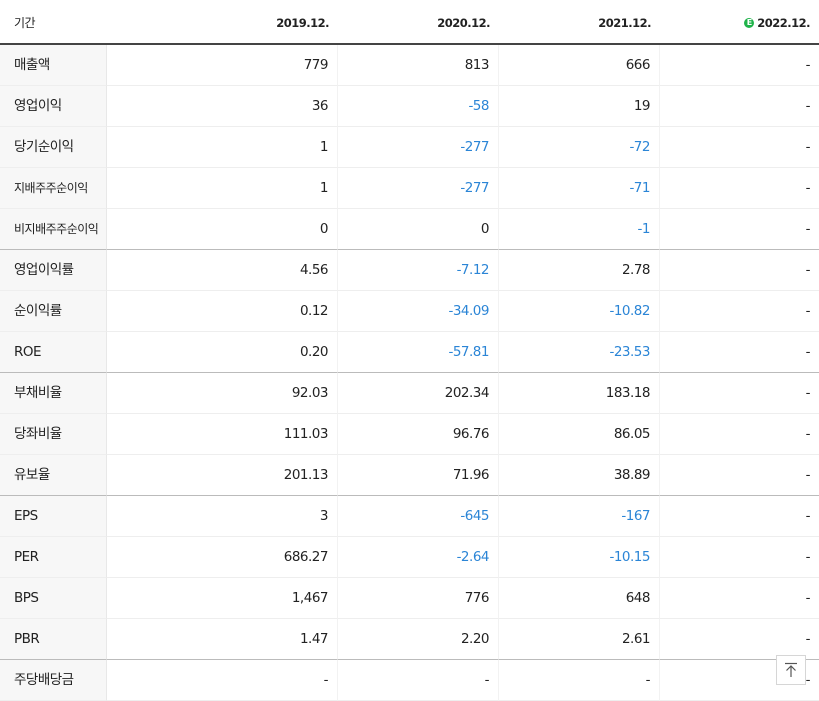  What do you see at coordinates (53, 516) in the screenshot?
I see `row-label: EPS` at bounding box center [53, 516].